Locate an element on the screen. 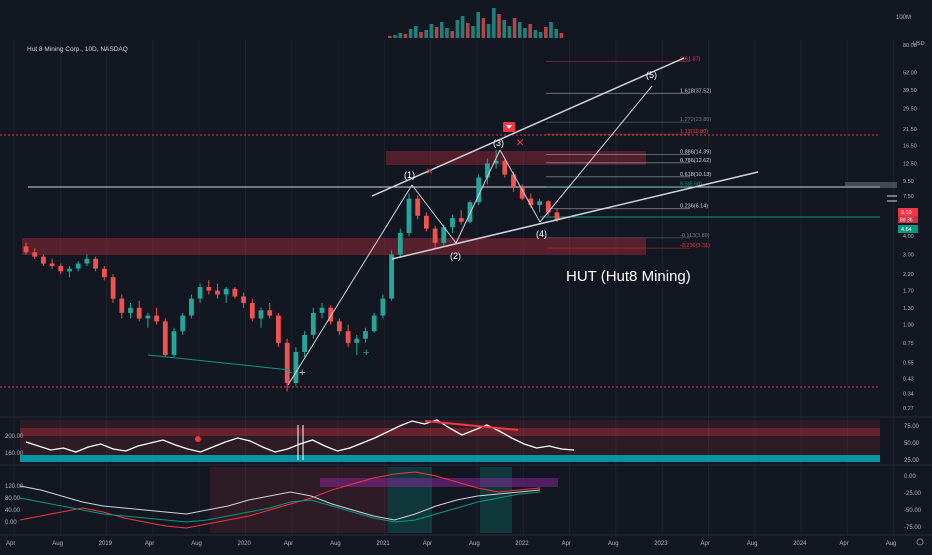  osc-line-white is located at coordinates (280, 503).